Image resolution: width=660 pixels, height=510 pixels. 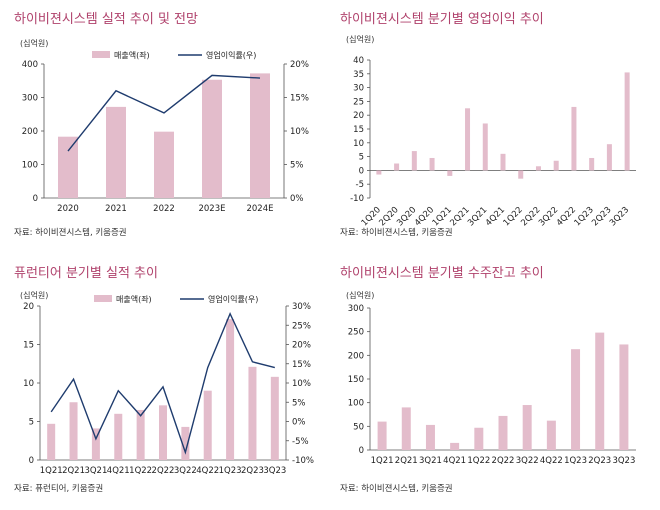 I want to click on y-tick-label: 30, so click(x=358, y=89).